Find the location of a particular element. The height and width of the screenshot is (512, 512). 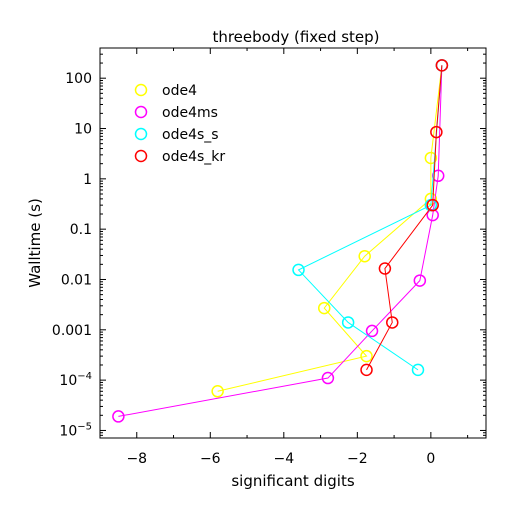

x-tick-label: −6 is located at coordinates (210, 459).